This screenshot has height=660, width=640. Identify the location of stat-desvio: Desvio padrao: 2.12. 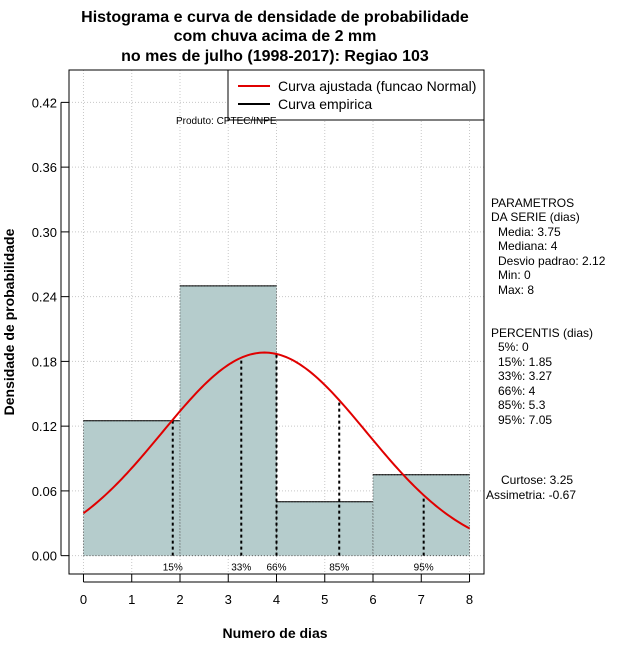
(552, 261).